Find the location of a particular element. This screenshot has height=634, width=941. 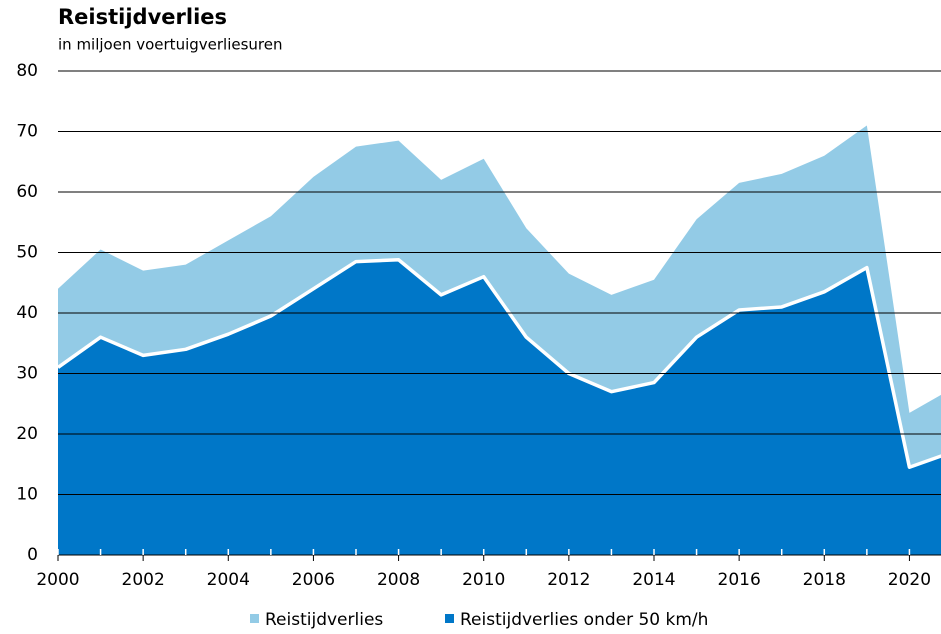

x-tick-label: 2004 is located at coordinates (228, 580).